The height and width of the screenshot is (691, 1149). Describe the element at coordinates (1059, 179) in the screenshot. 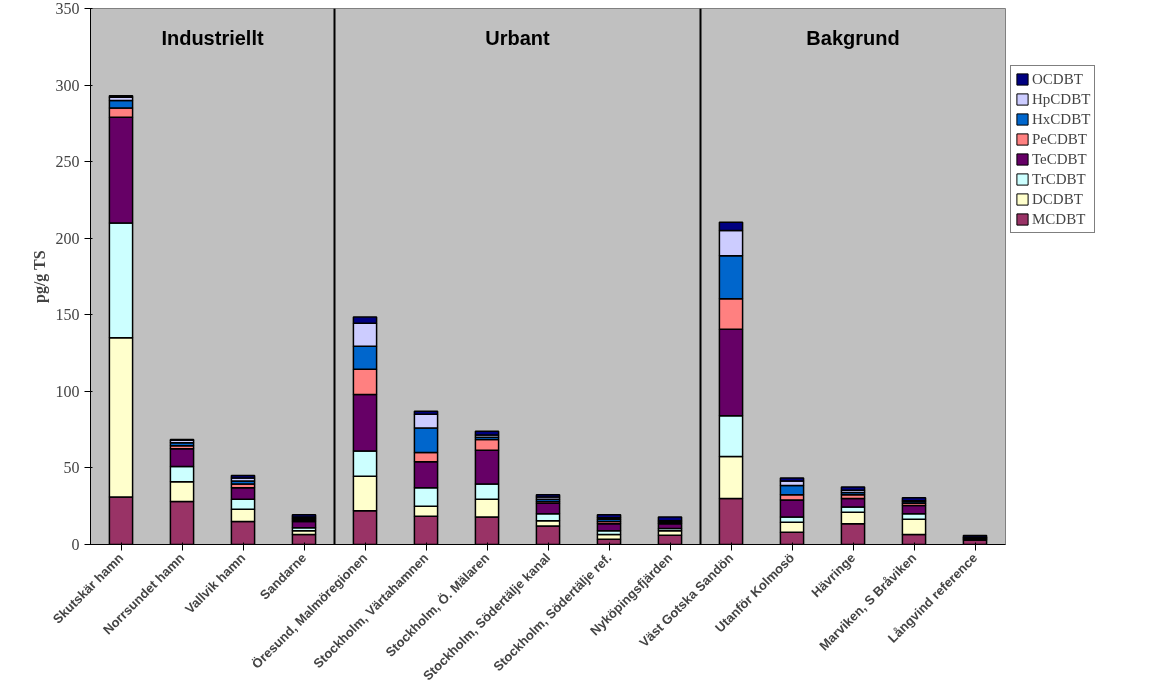

I see `legend-label: TrCDBT` at that location.